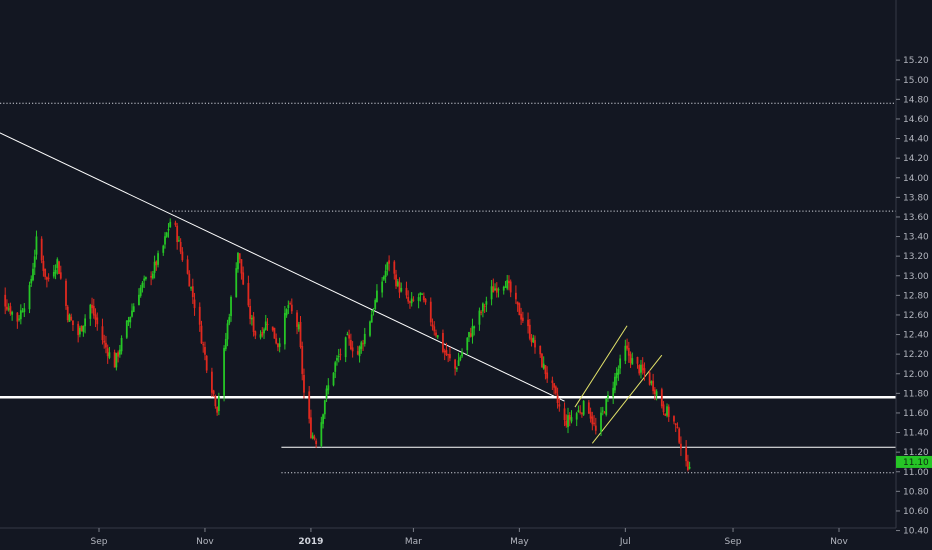 The height and width of the screenshot is (550, 932). Describe the element at coordinates (916, 257) in the screenshot. I see `price-tick-label: 13.20` at that location.